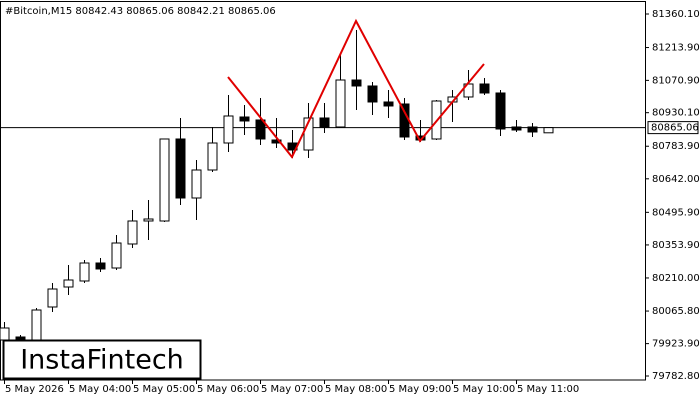 The image size is (700, 400). I want to click on x-tick-label: 5 May 04:00, so click(100, 389).